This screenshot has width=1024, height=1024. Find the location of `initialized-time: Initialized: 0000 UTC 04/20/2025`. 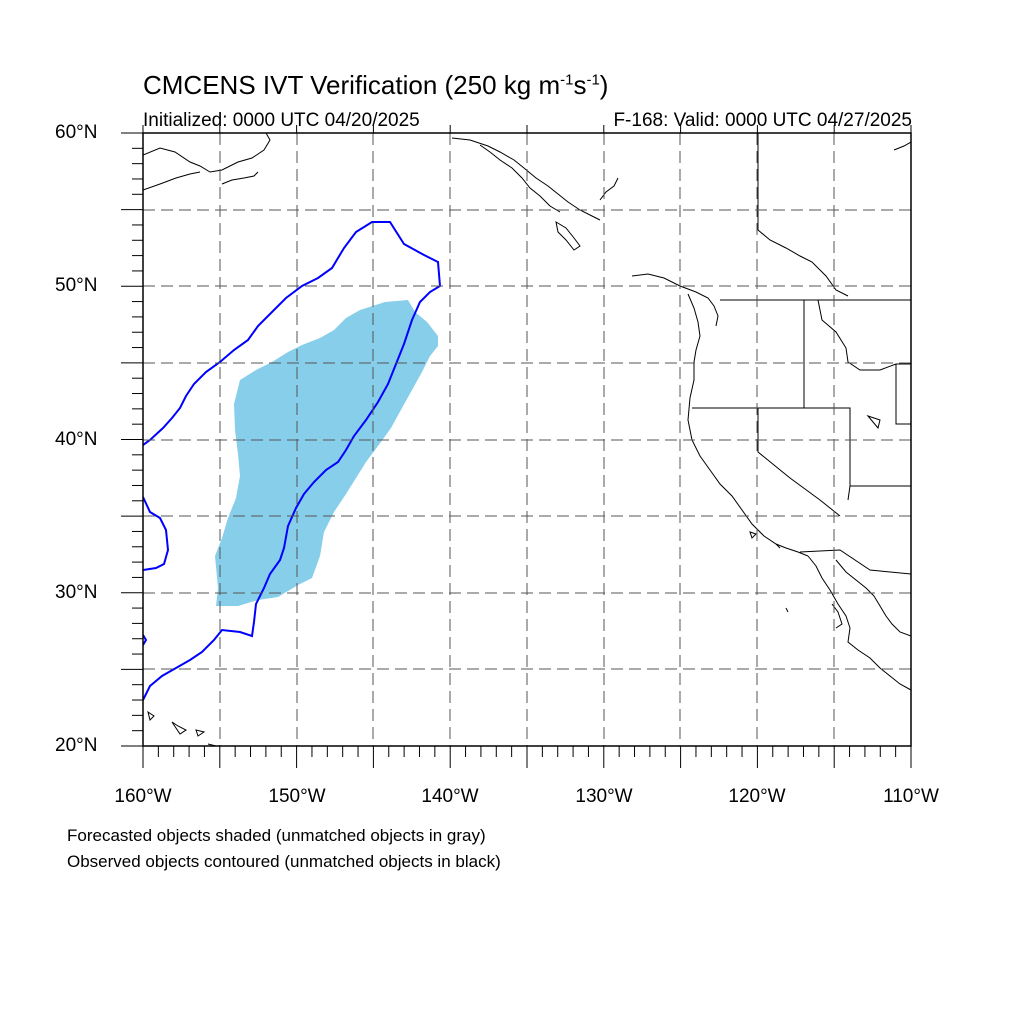

initialized-time: Initialized: 0000 UTC 04/20/2025 is located at coordinates (281, 120).